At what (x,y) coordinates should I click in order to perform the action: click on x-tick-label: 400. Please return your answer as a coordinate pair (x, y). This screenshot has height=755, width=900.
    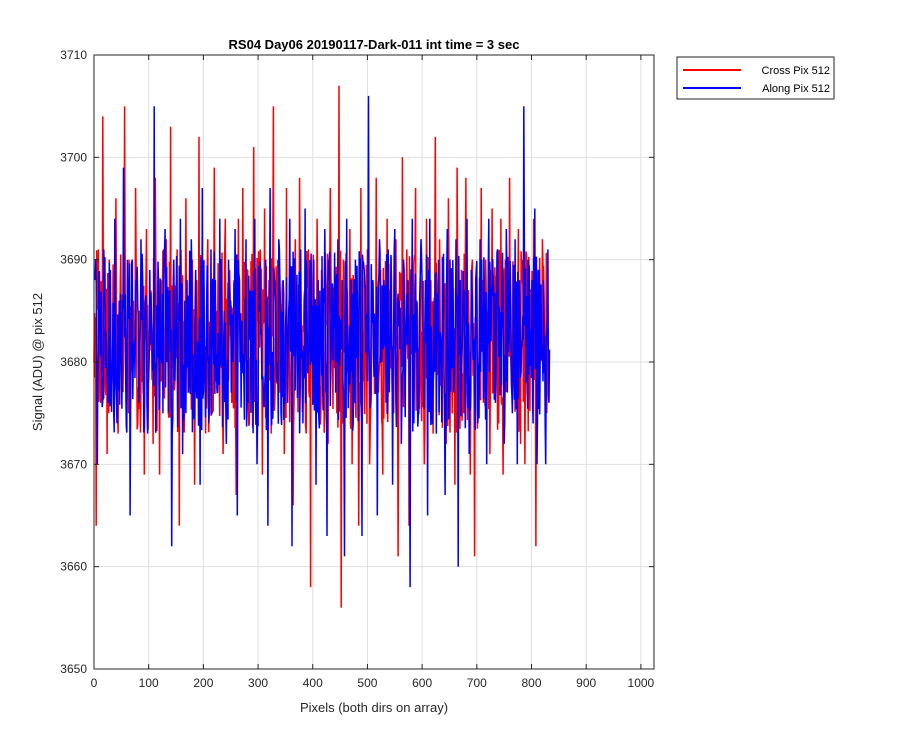
    Looking at the image, I should click on (313, 683).